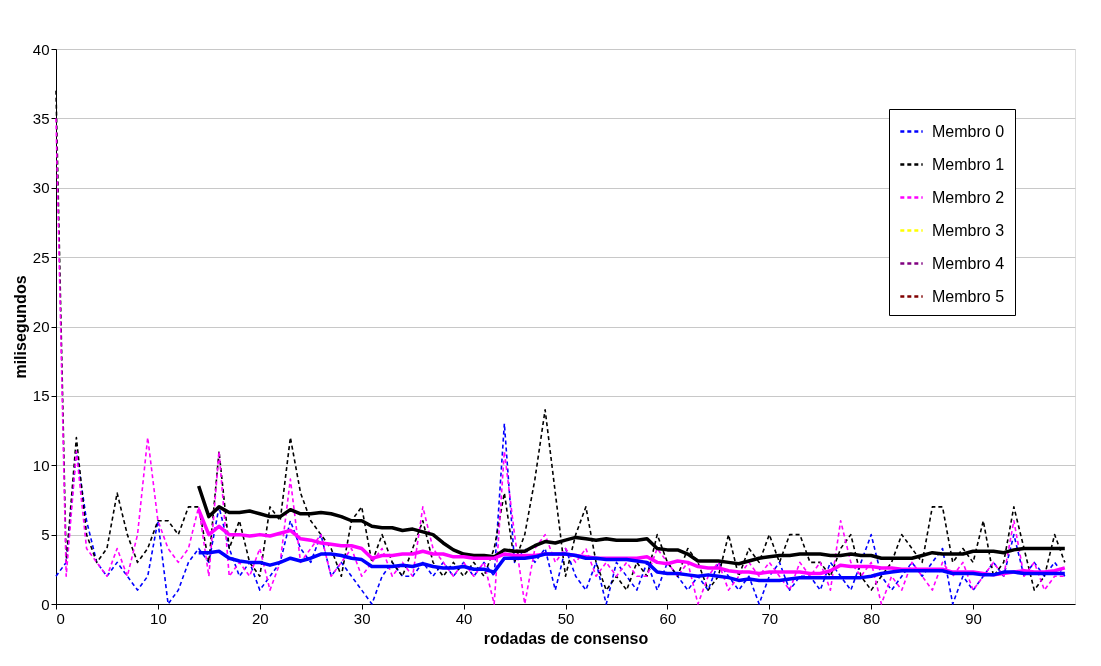 The height and width of the screenshot is (666, 1101). Describe the element at coordinates (968, 164) in the screenshot. I see `legend-label: Membro 1` at that location.